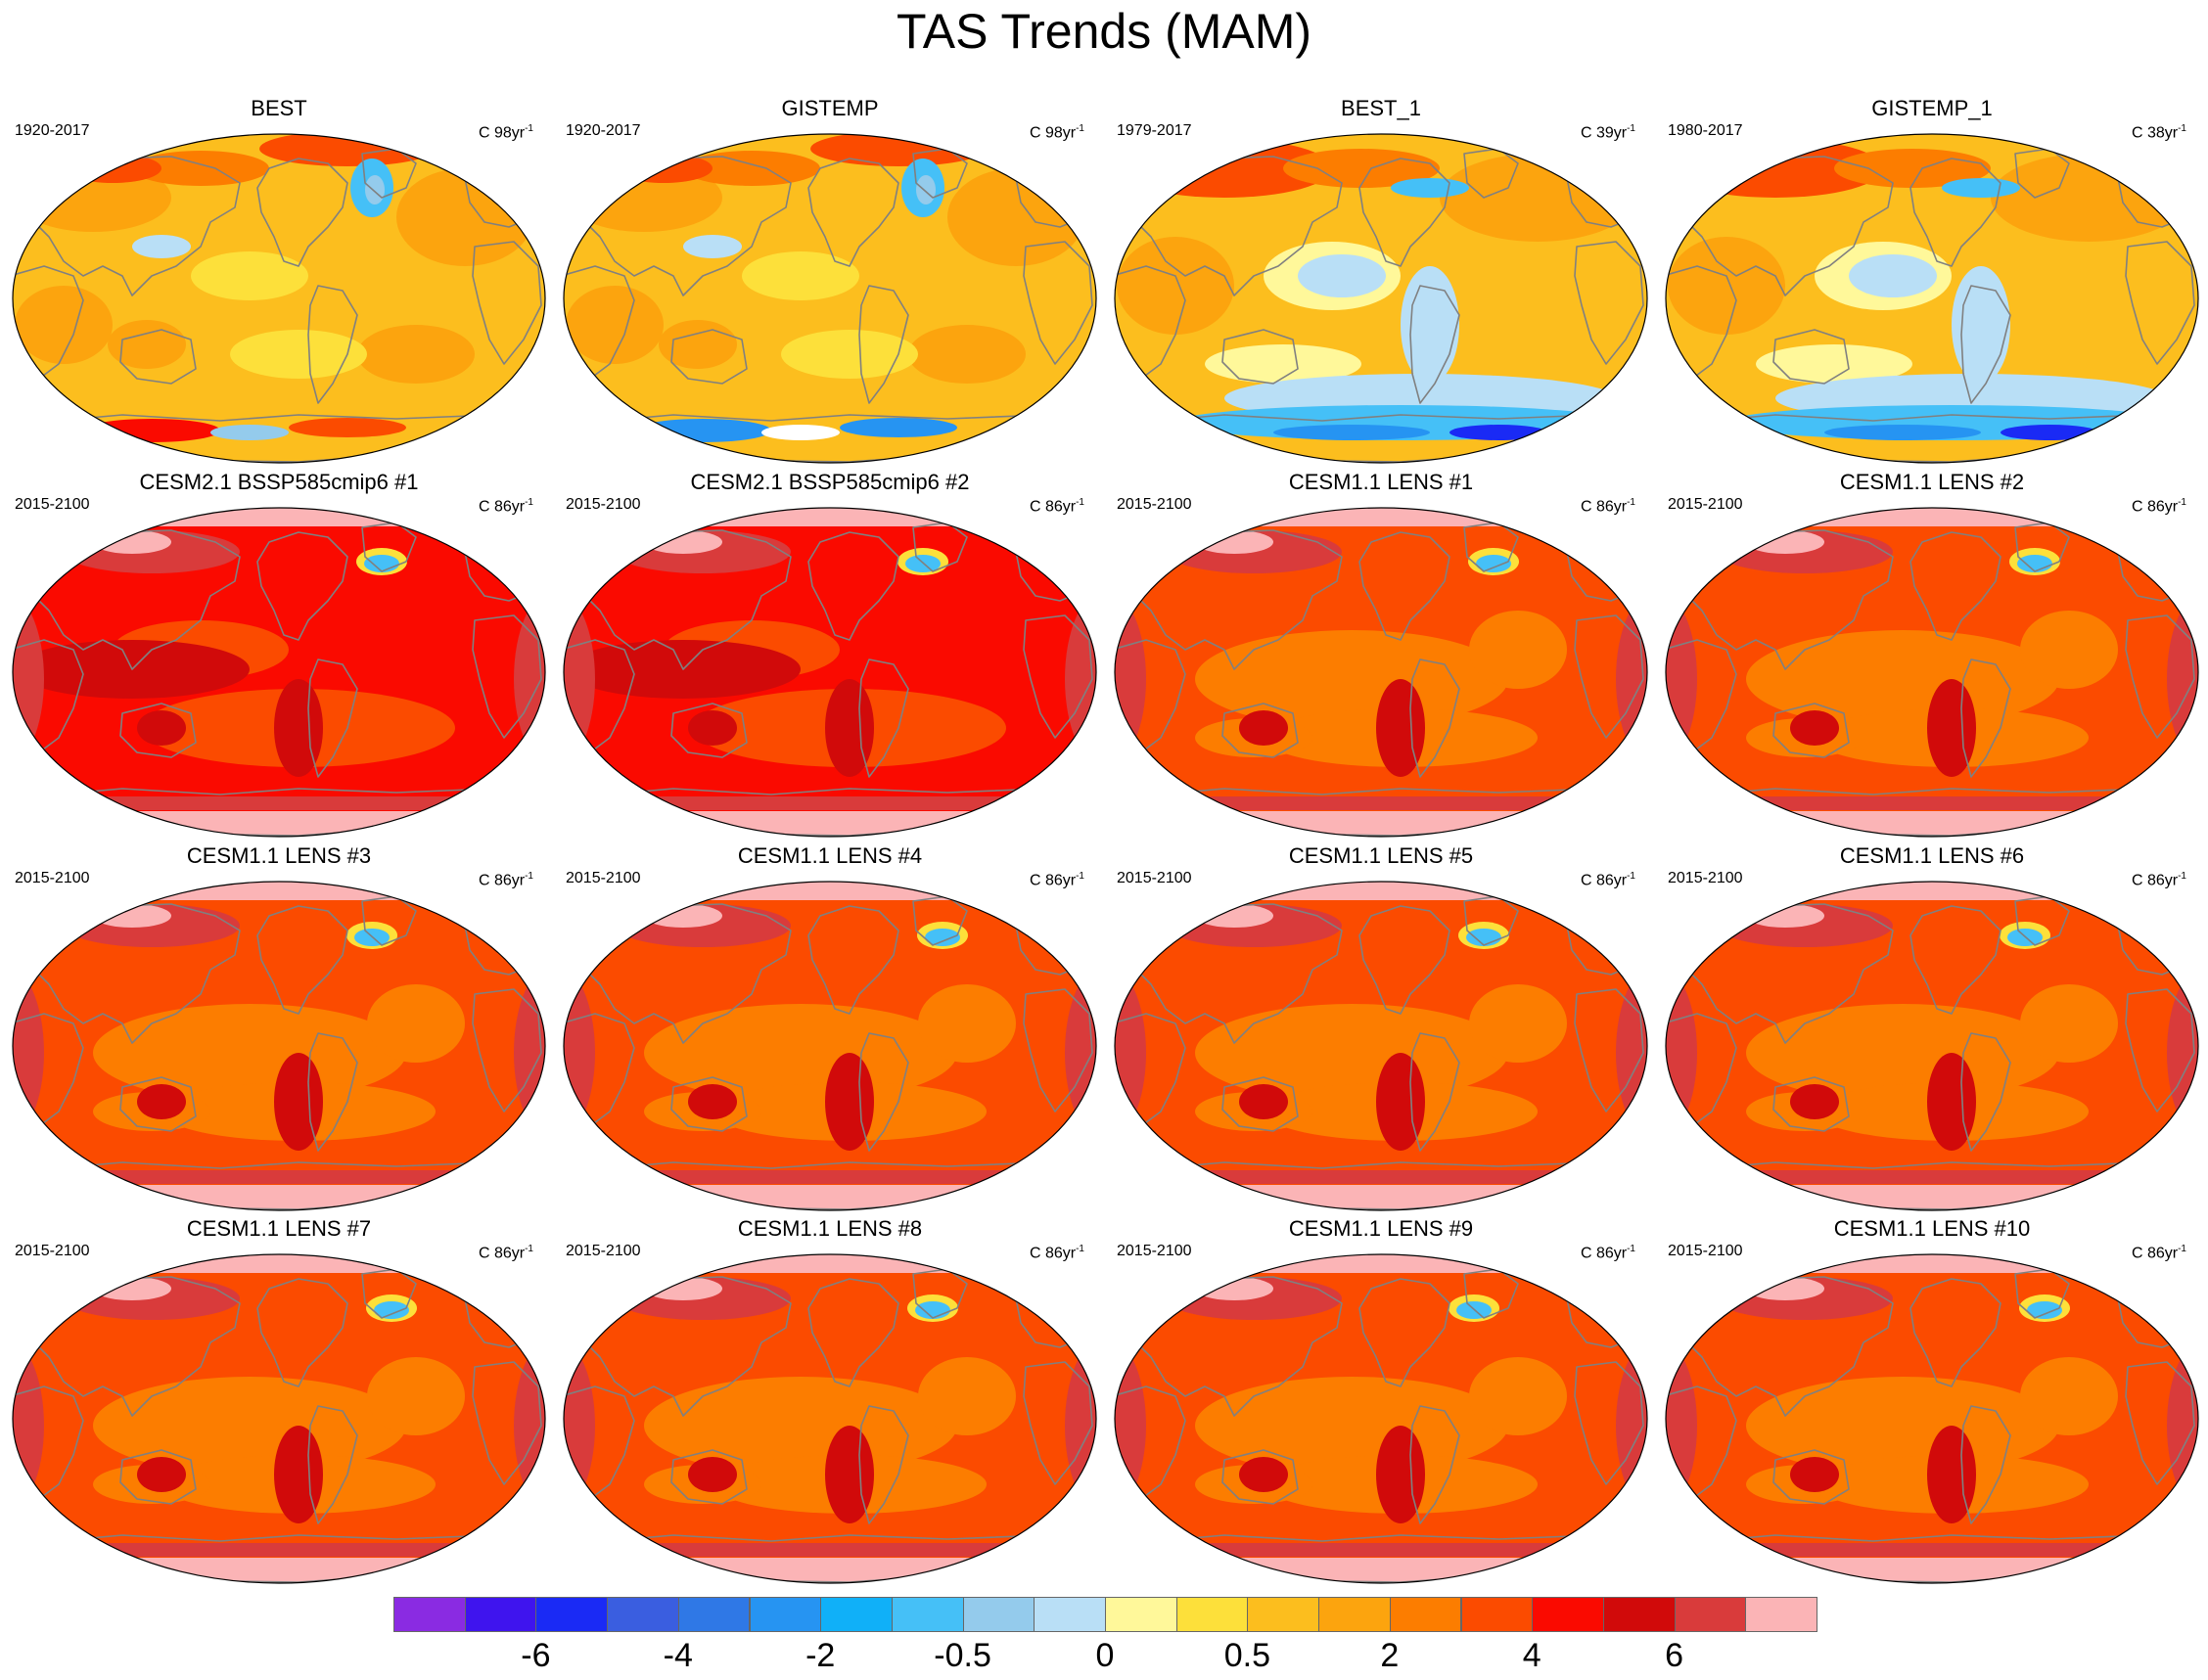 Image resolution: width=2208 pixels, height=1680 pixels. I want to click on panel-period: 1979-2017, so click(1155, 130).